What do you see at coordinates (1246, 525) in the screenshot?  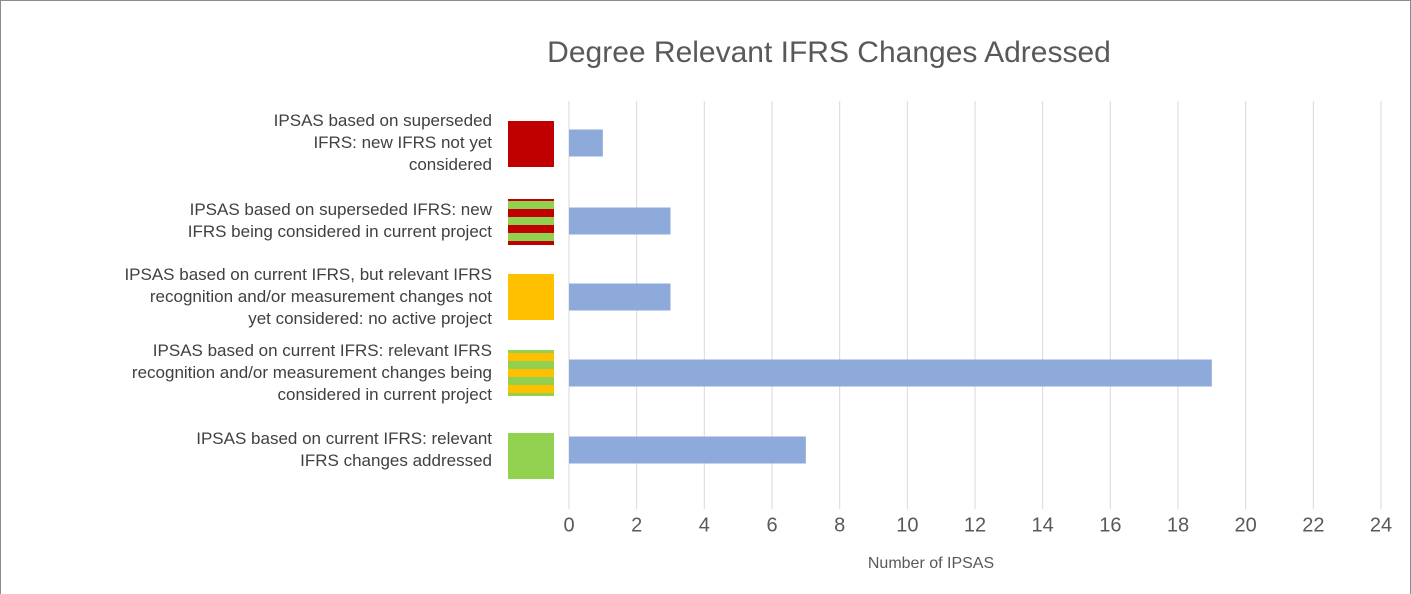 I see `x-tick-label: 20` at bounding box center [1246, 525].